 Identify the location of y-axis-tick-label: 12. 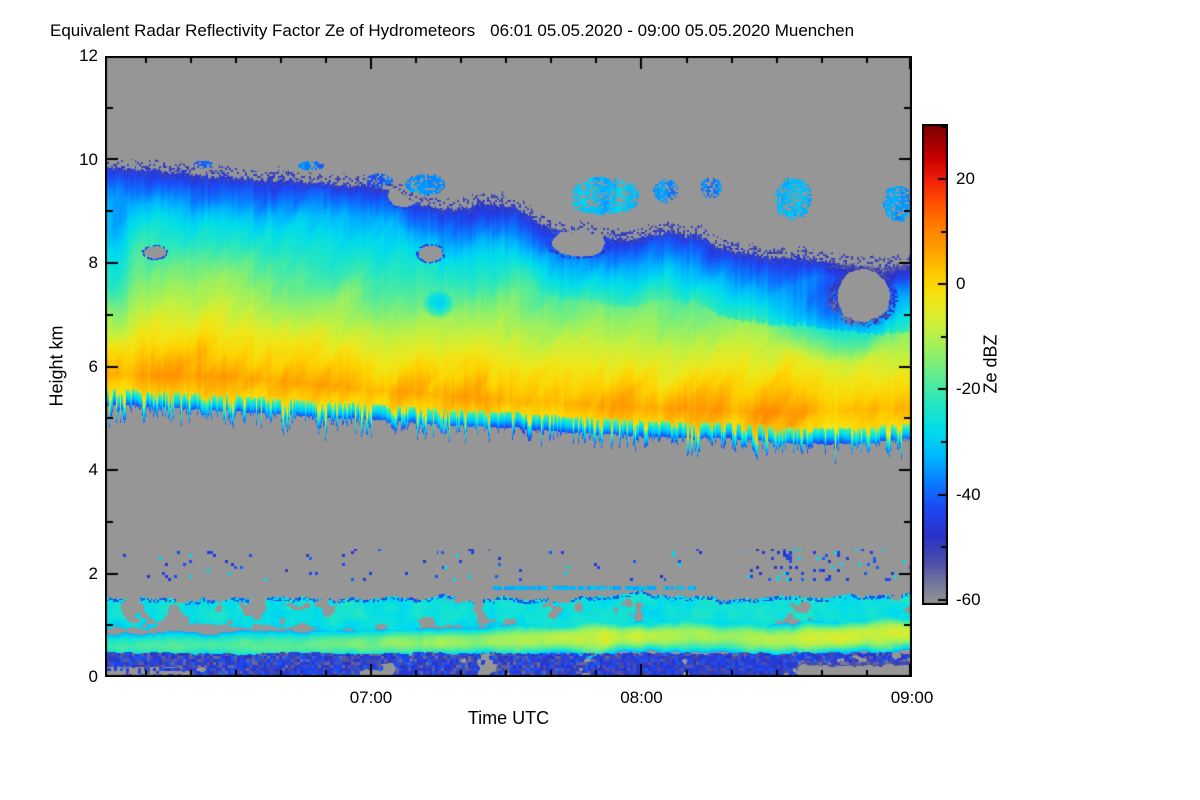
(88, 55).